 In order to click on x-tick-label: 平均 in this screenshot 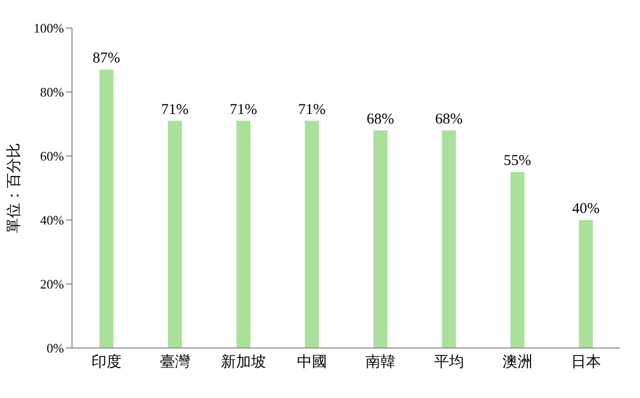, I will do `click(449, 362)`.